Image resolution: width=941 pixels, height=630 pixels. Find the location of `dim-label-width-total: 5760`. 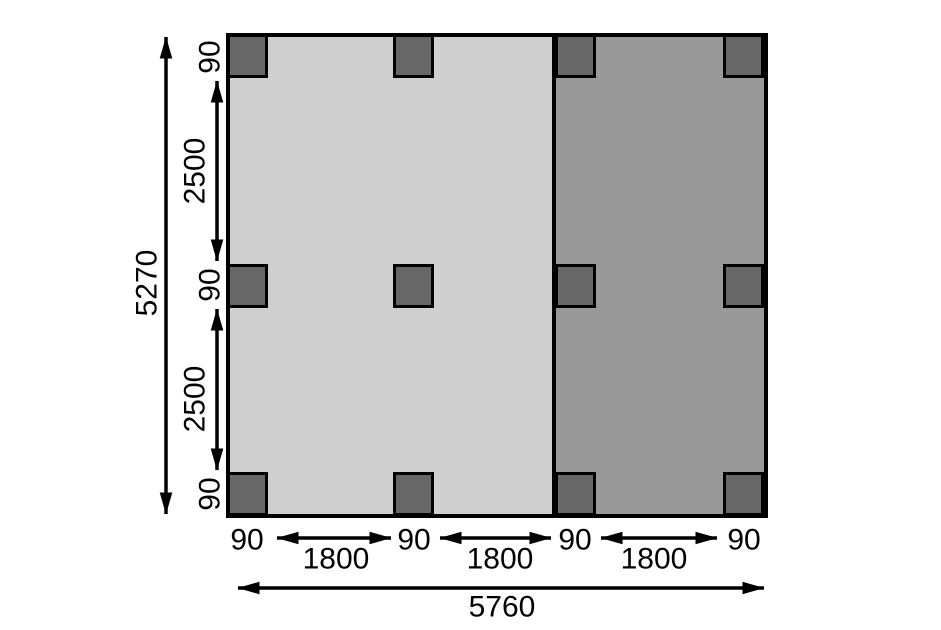

dim-label-width-total: 5760 is located at coordinates (502, 607).